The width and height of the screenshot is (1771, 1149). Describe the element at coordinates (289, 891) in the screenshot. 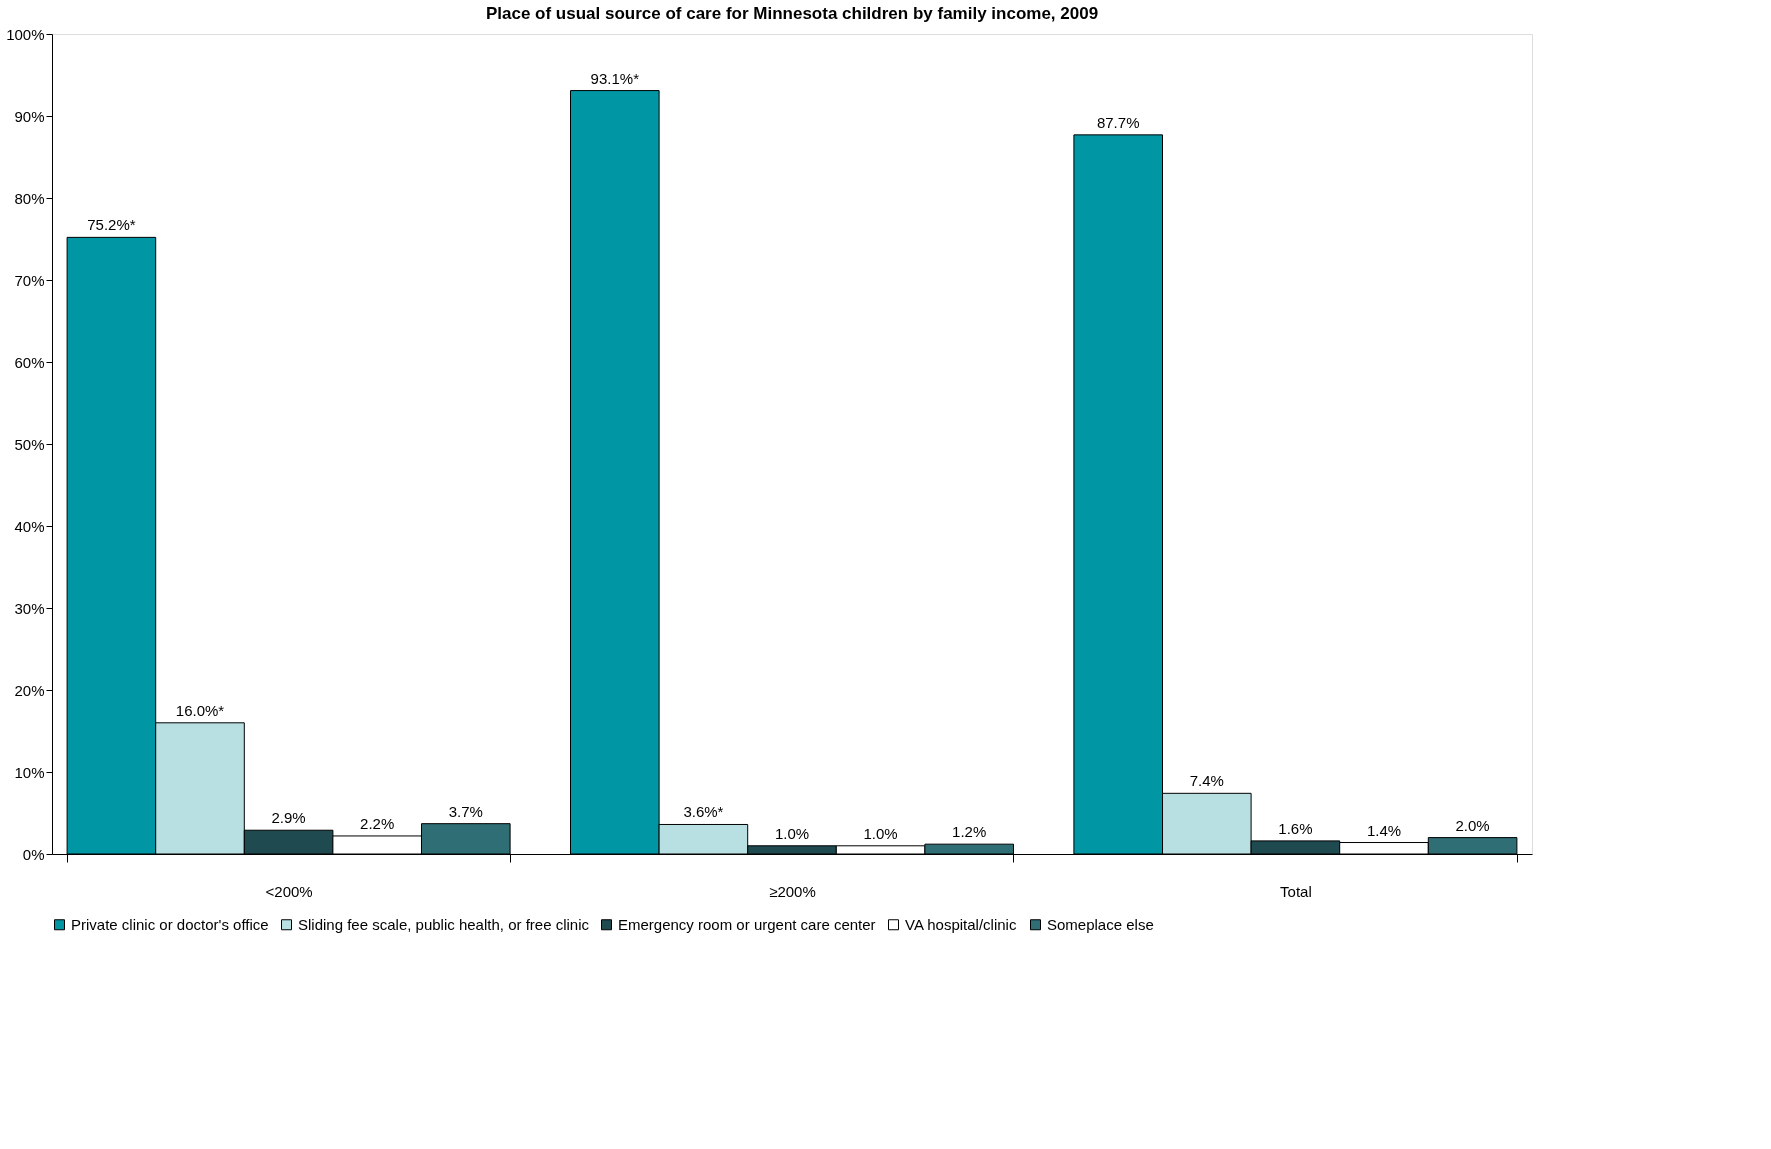

I see `x-tick-label: <200%` at that location.